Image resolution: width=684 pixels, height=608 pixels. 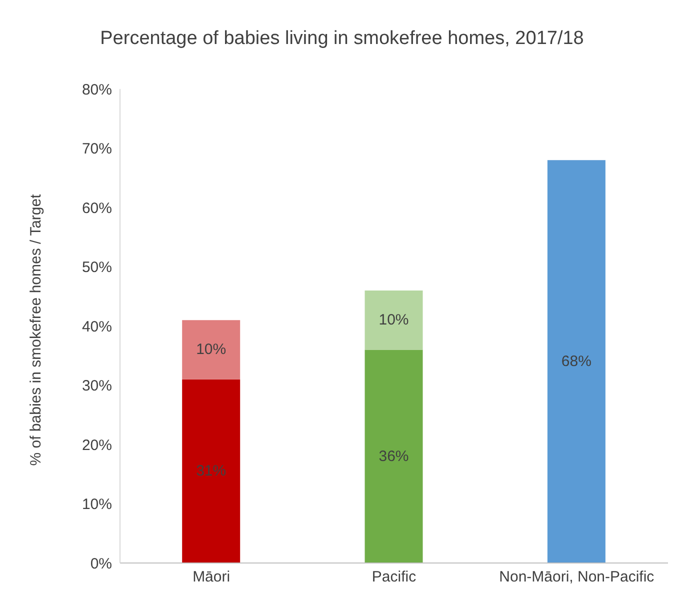 I want to click on y-tick-label: 10%, so click(x=97, y=505).